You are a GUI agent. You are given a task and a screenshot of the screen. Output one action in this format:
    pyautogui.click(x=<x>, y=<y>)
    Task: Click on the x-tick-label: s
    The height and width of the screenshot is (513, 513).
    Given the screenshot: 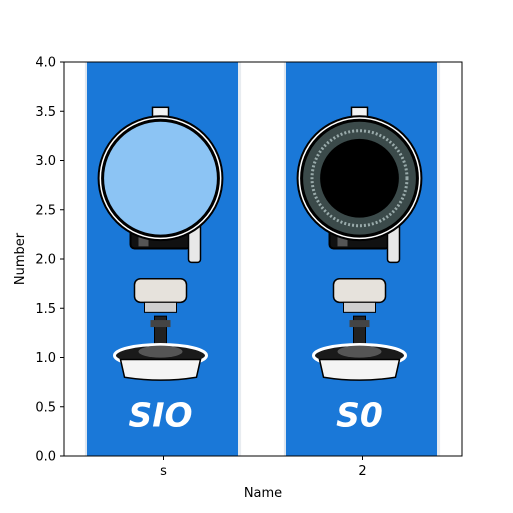 What is the action you would take?
    pyautogui.click(x=163, y=471)
    